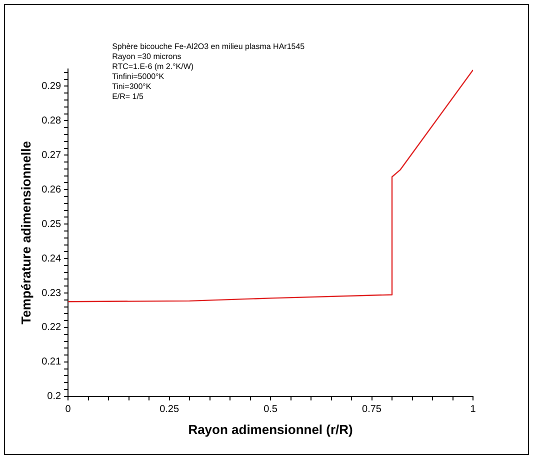 Image resolution: width=535 pixels, height=461 pixels. I want to click on x-tick-label: 0.75, so click(372, 410).